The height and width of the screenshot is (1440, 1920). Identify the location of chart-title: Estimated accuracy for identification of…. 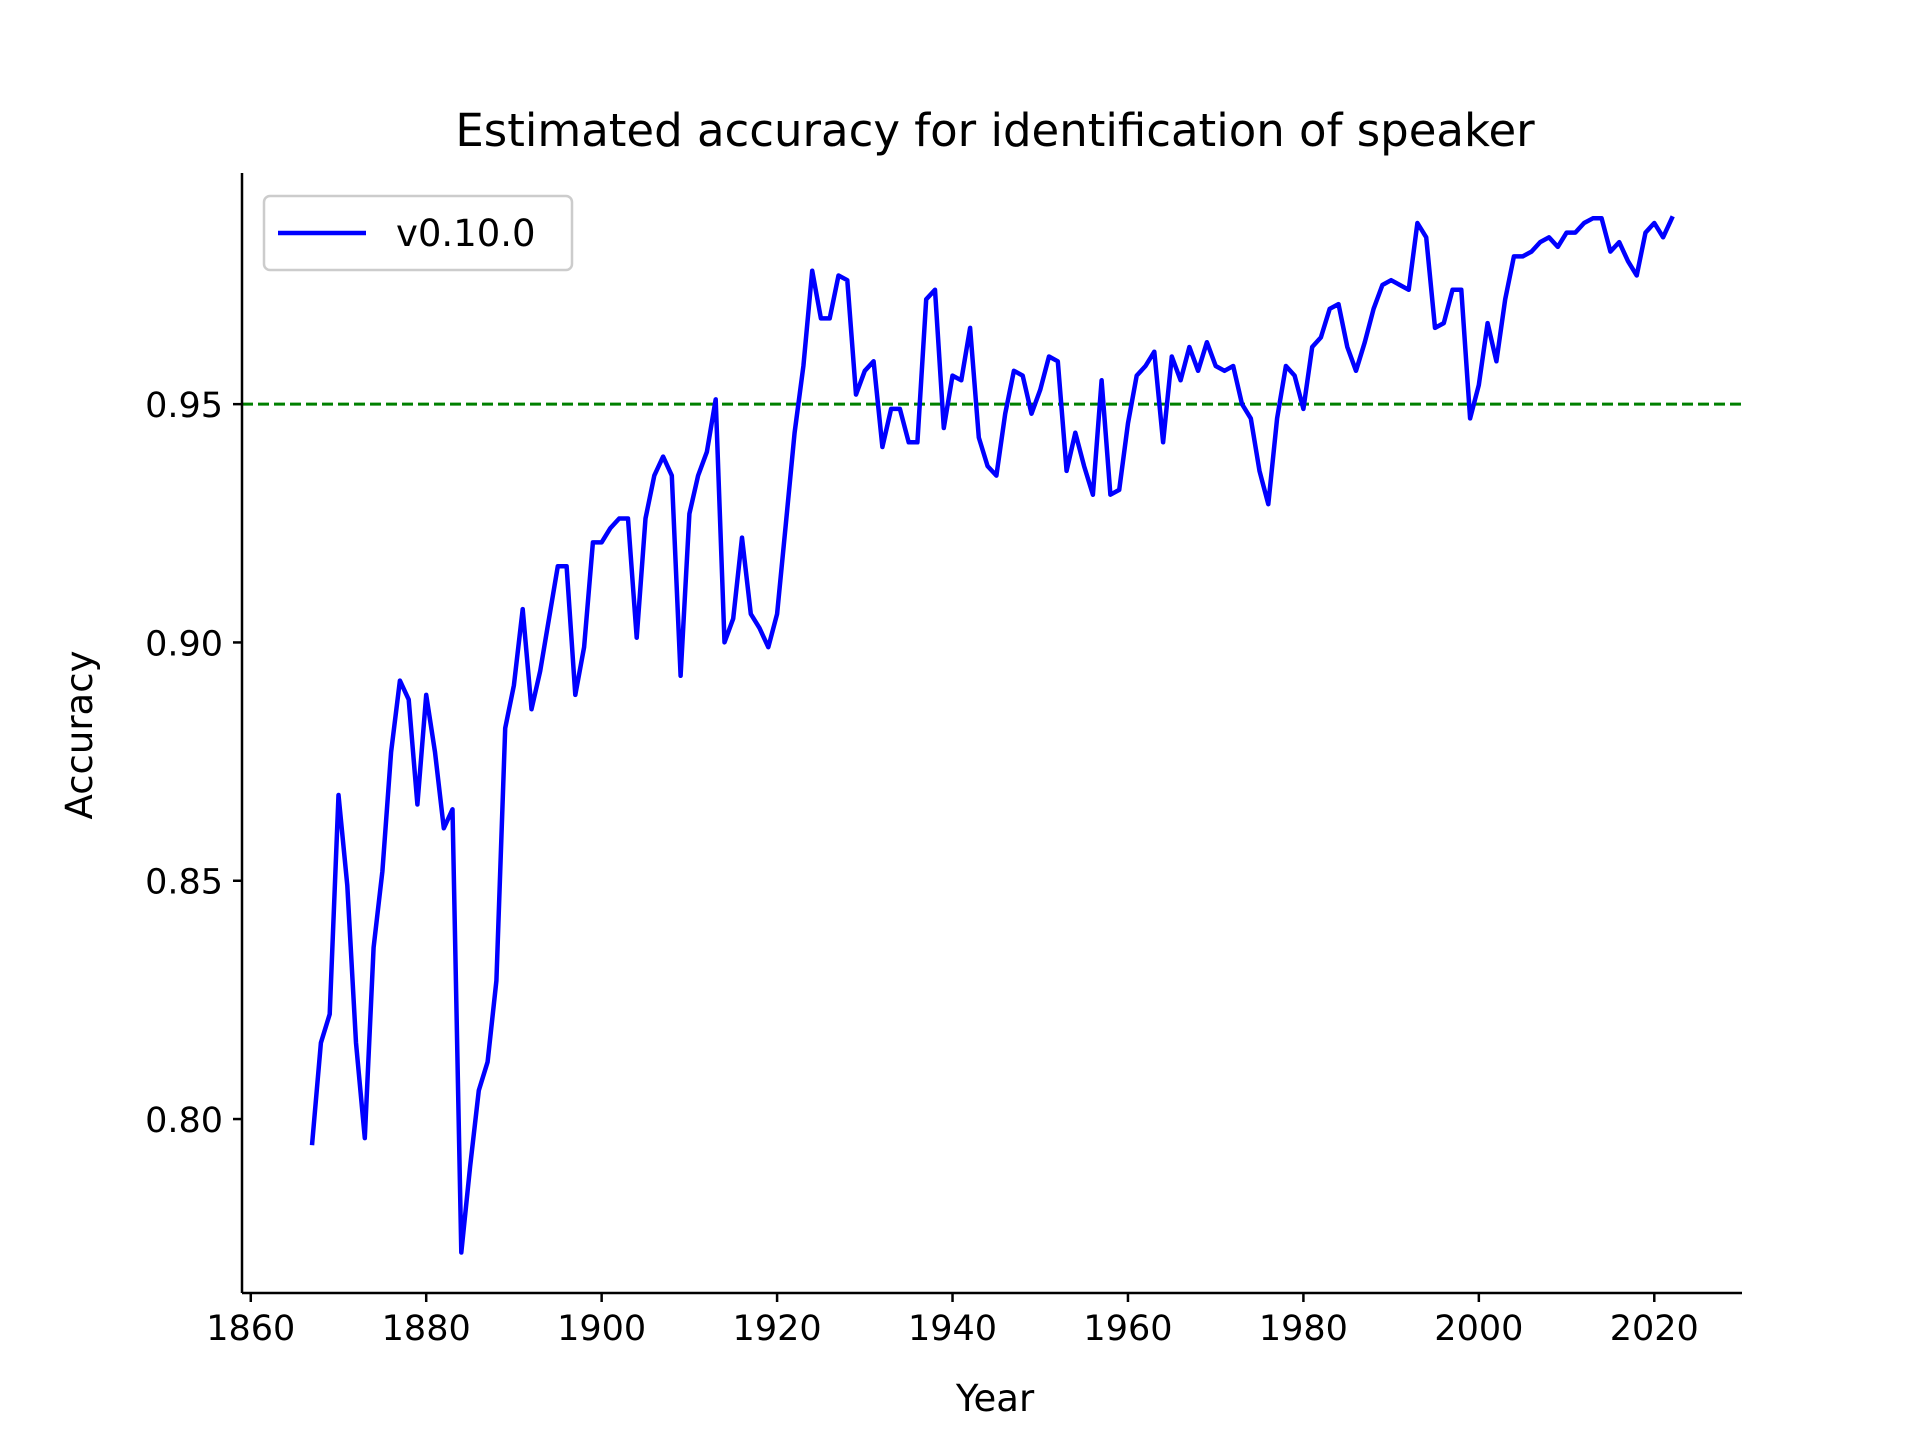
(995, 130).